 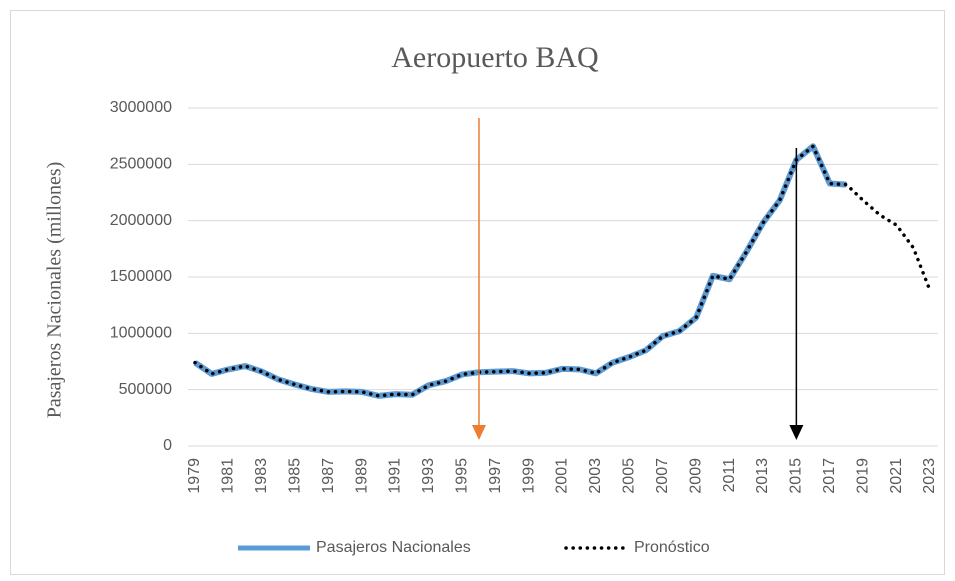 What do you see at coordinates (528, 476) in the screenshot?
I see `x-tick-label: 1999` at bounding box center [528, 476].